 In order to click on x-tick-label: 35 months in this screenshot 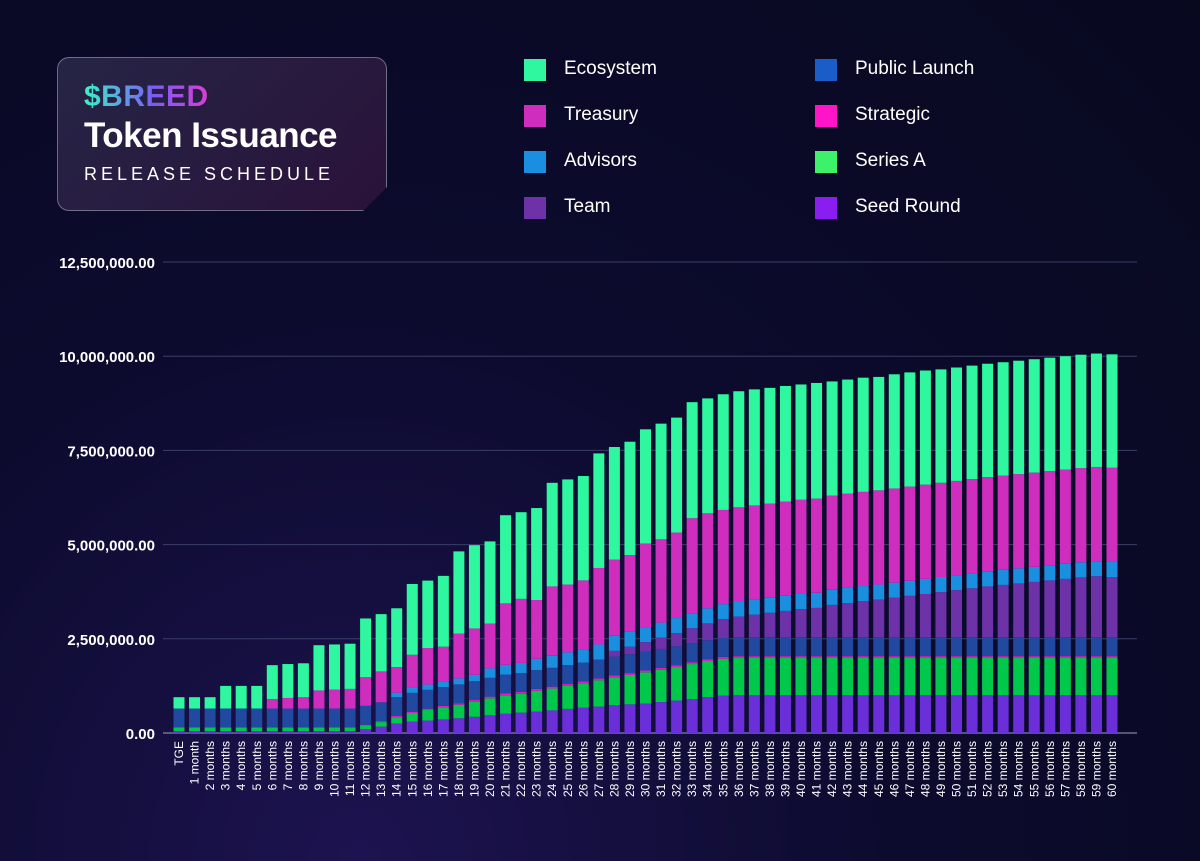, I will do `click(723, 769)`.